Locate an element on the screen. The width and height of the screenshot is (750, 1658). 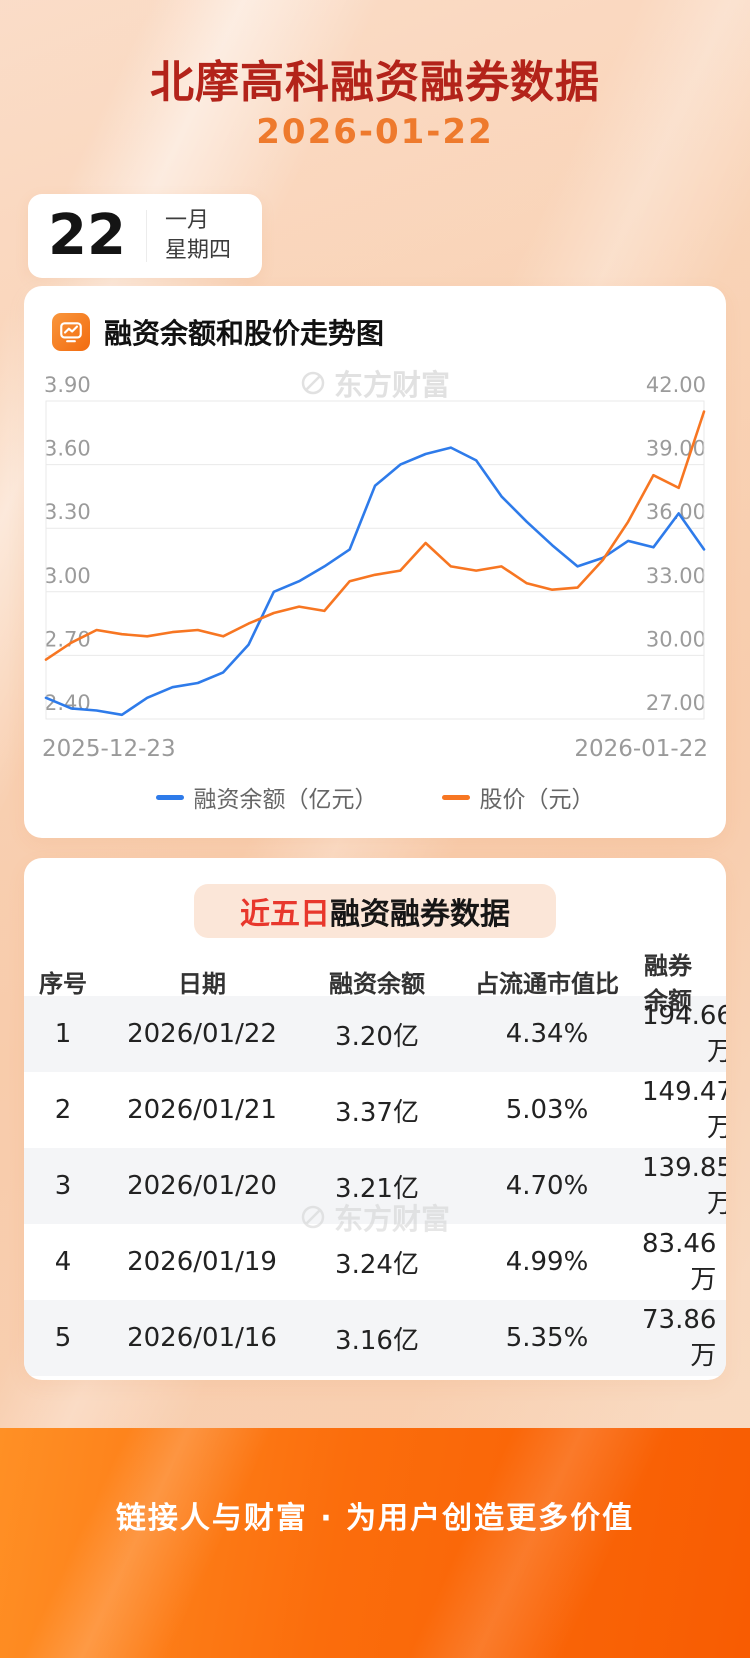
cell-securities-balance: 139.85万 is located at coordinates (684, 1185).